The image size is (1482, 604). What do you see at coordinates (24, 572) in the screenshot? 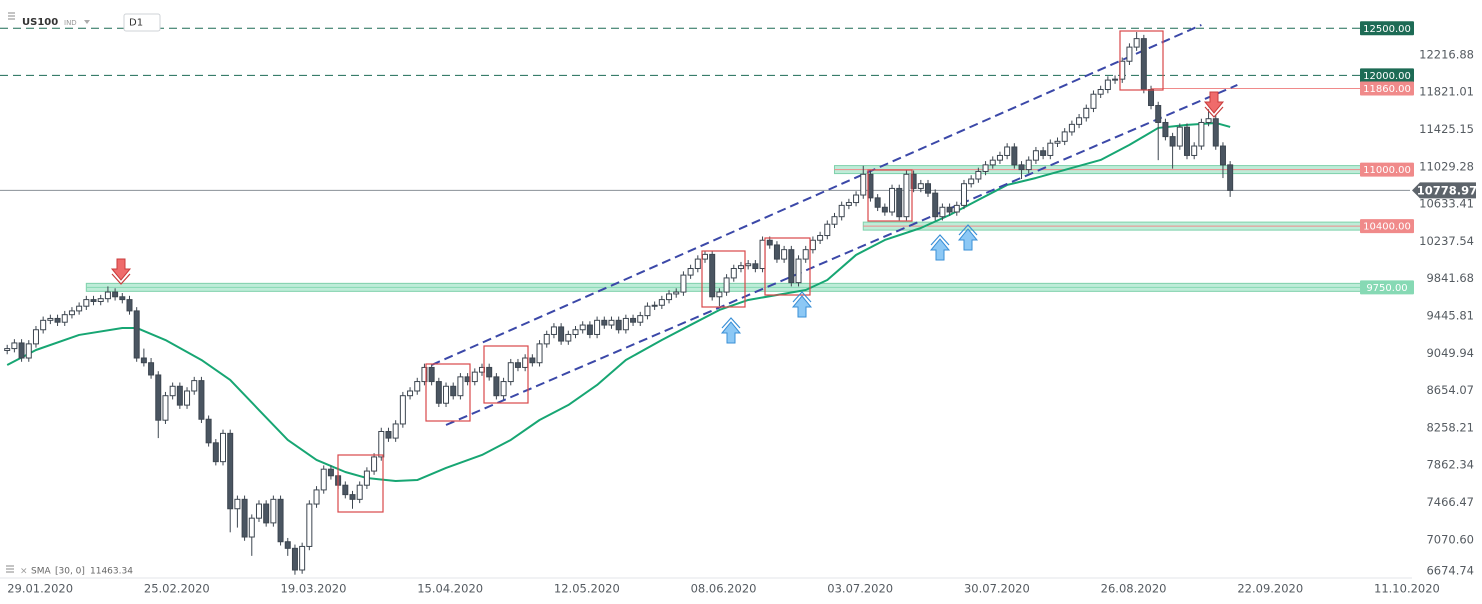
I see `legend-close: ×` at bounding box center [24, 572].